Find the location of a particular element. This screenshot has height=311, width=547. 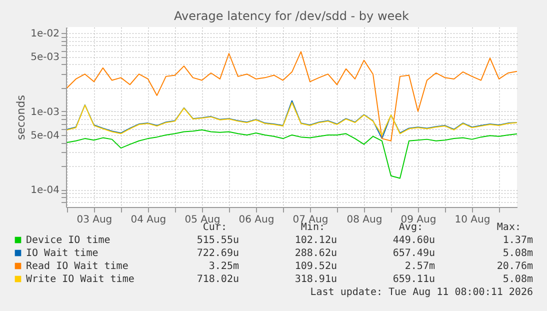

x-tick-label: 06 Aug is located at coordinates (256, 220).